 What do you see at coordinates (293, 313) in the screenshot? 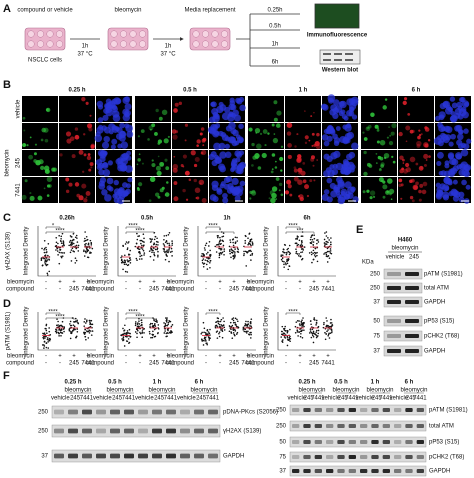
I see `label: ****` at bounding box center [293, 313].